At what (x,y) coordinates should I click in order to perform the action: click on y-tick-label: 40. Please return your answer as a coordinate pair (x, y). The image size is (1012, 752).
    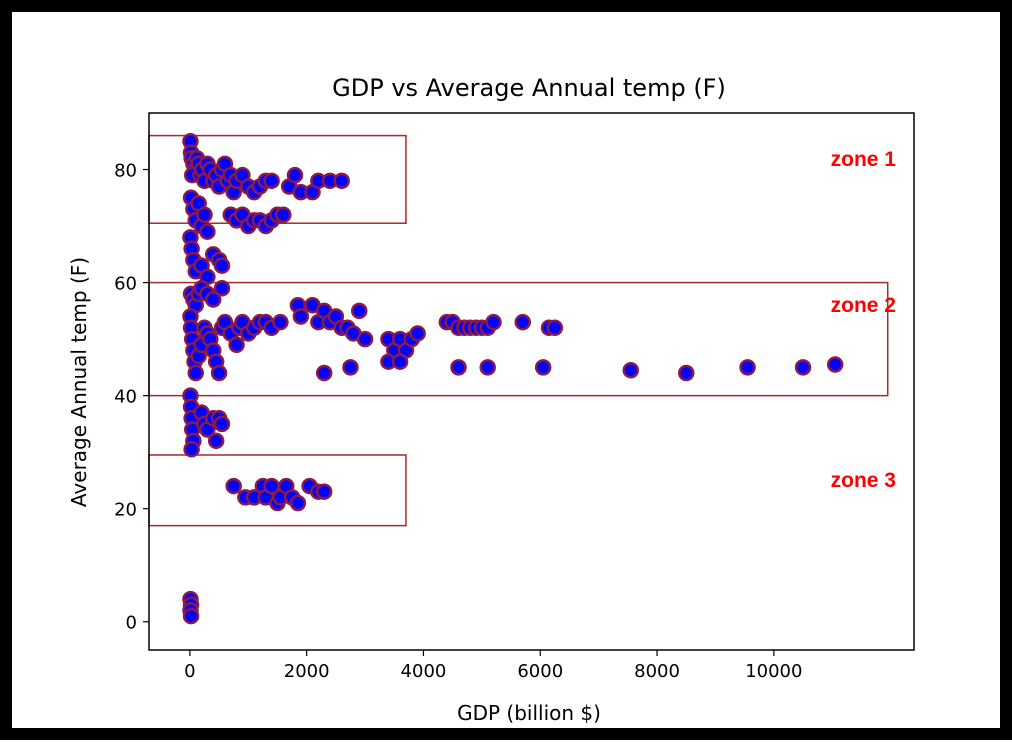
    Looking at the image, I should click on (125, 397).